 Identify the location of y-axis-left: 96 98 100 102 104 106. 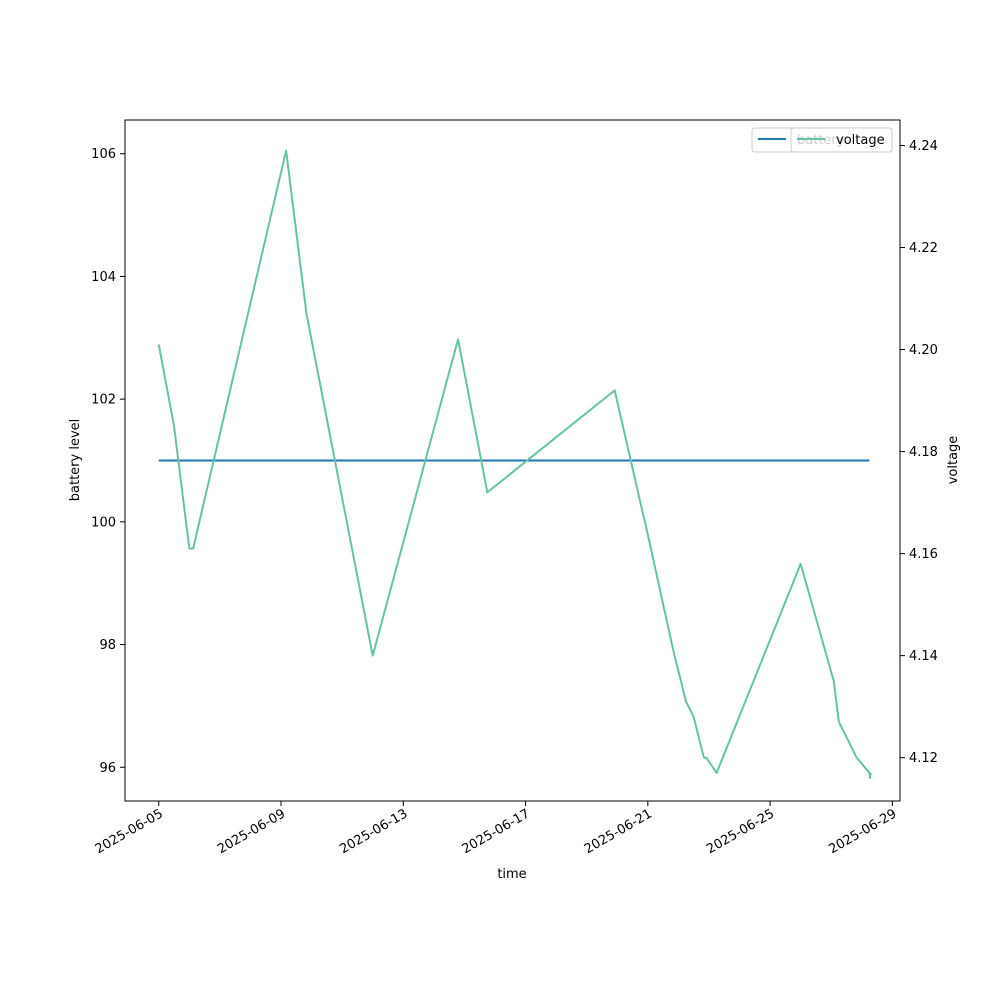
(108, 461).